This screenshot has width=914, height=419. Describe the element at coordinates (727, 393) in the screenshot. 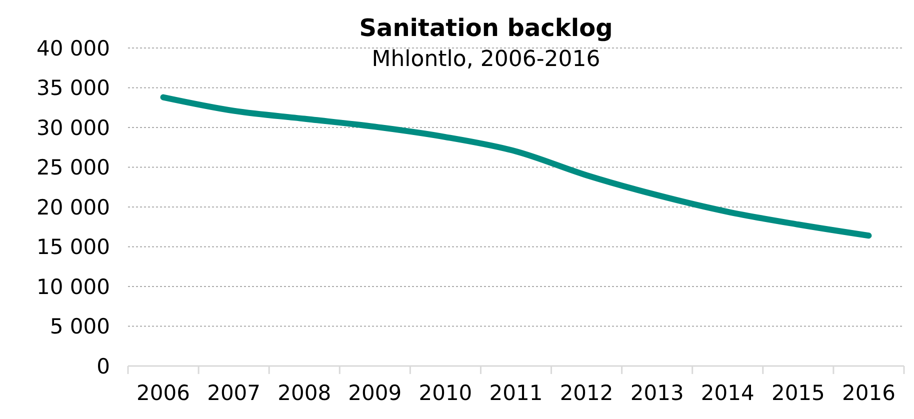

I see `x-tick-label: 2014` at that location.